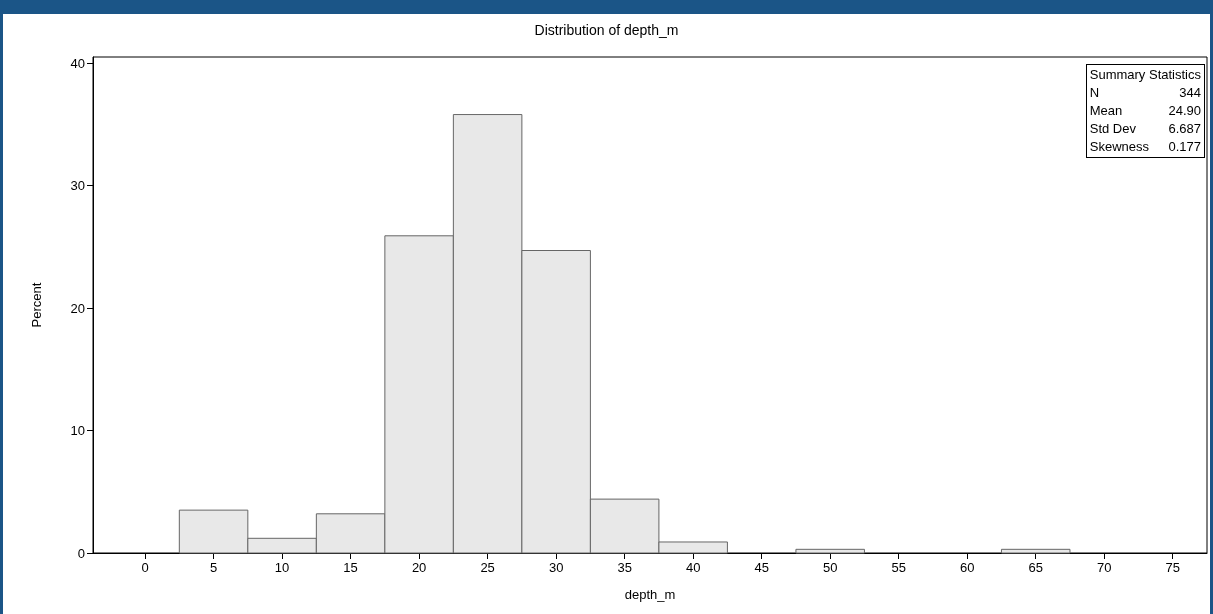 The width and height of the screenshot is (1213, 614). What do you see at coordinates (693, 567) in the screenshot?
I see `x-tick-label: 40` at bounding box center [693, 567].